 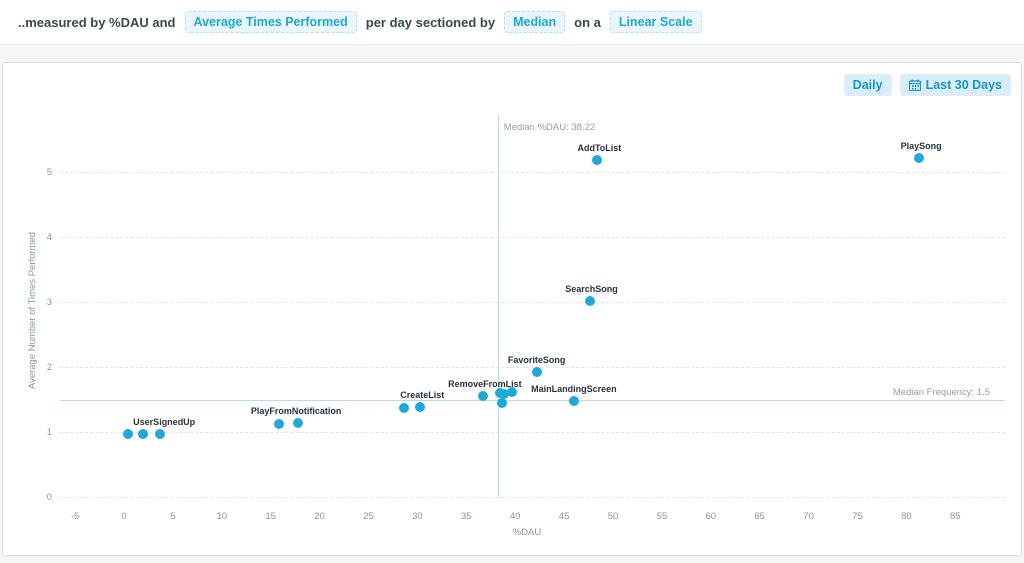 I want to click on event-point-playsong, so click(x=919, y=158).